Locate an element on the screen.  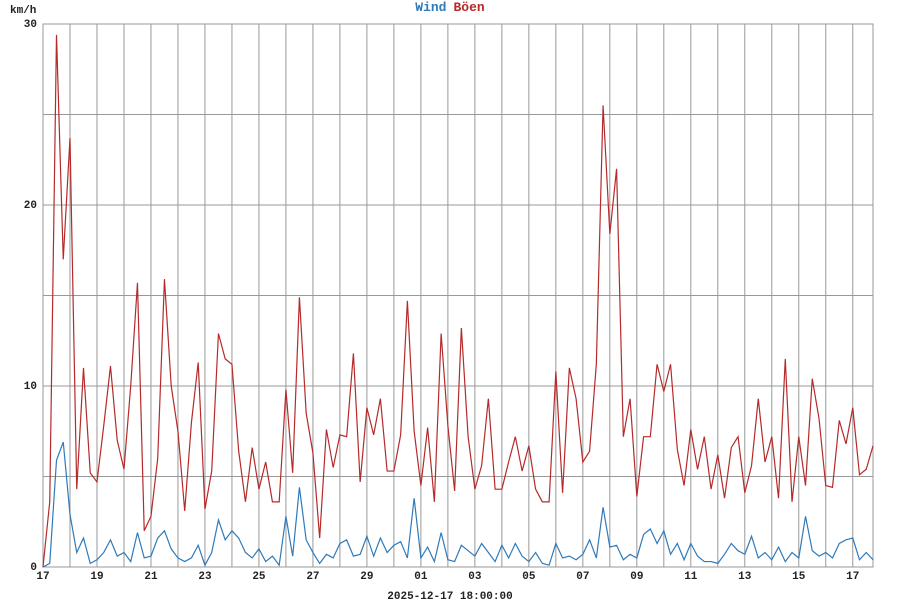
x-tick-label: 21 is located at coordinates (151, 577).